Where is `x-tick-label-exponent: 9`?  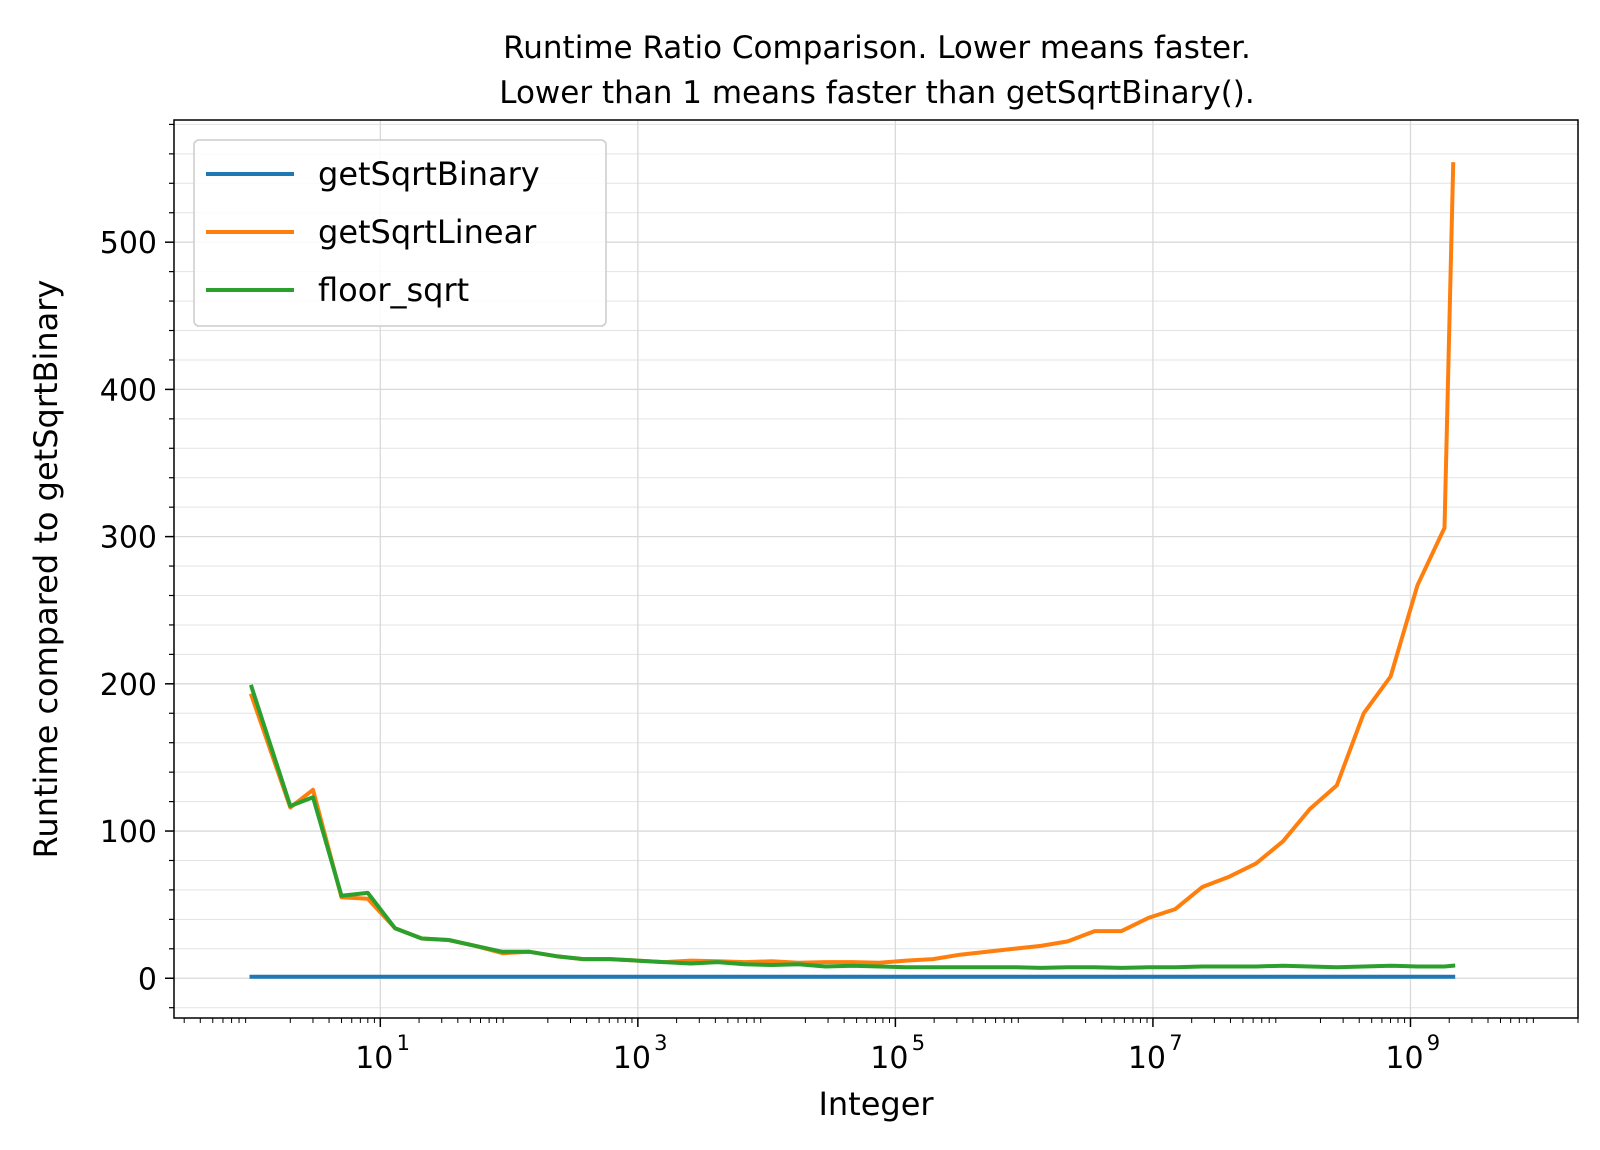
x-tick-label-exponent: 9 is located at coordinates (1433, 1043).